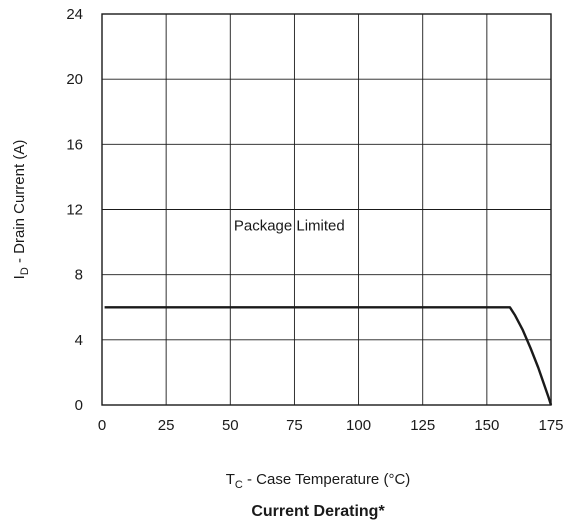 This screenshot has height=525, width=569. I want to click on y-tick-label: 4, so click(79, 340).